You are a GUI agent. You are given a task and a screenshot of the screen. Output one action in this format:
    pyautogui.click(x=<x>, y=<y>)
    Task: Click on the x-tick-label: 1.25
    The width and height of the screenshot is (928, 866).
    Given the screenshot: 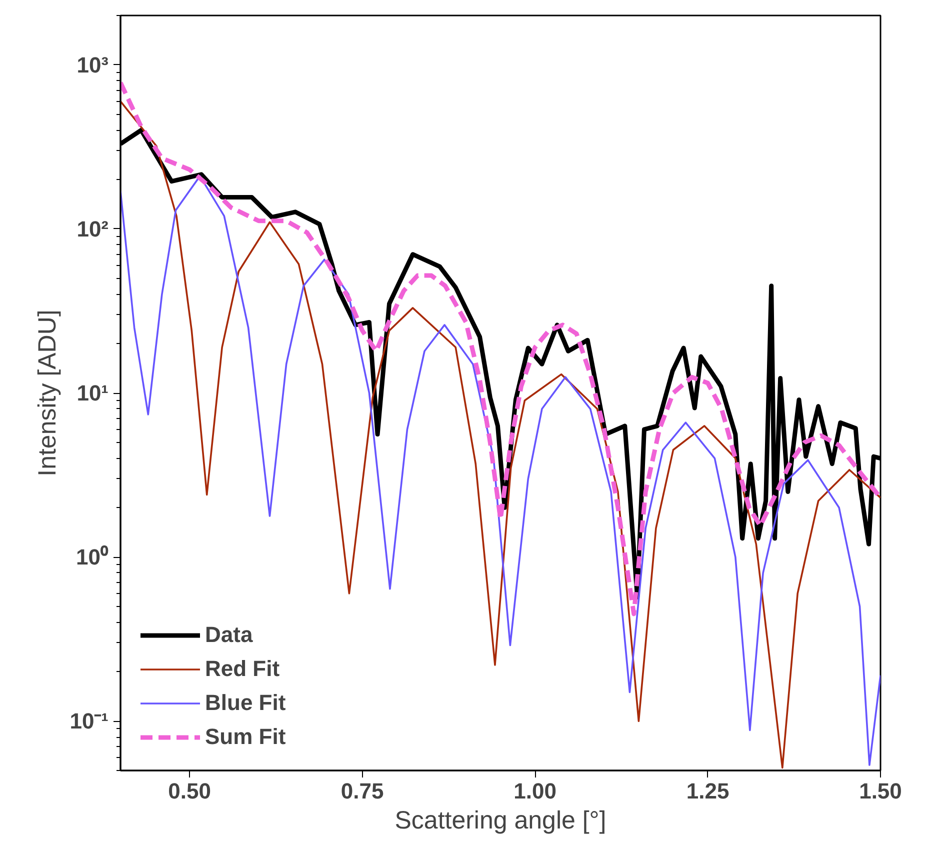 What is the action you would take?
    pyautogui.click(x=708, y=791)
    